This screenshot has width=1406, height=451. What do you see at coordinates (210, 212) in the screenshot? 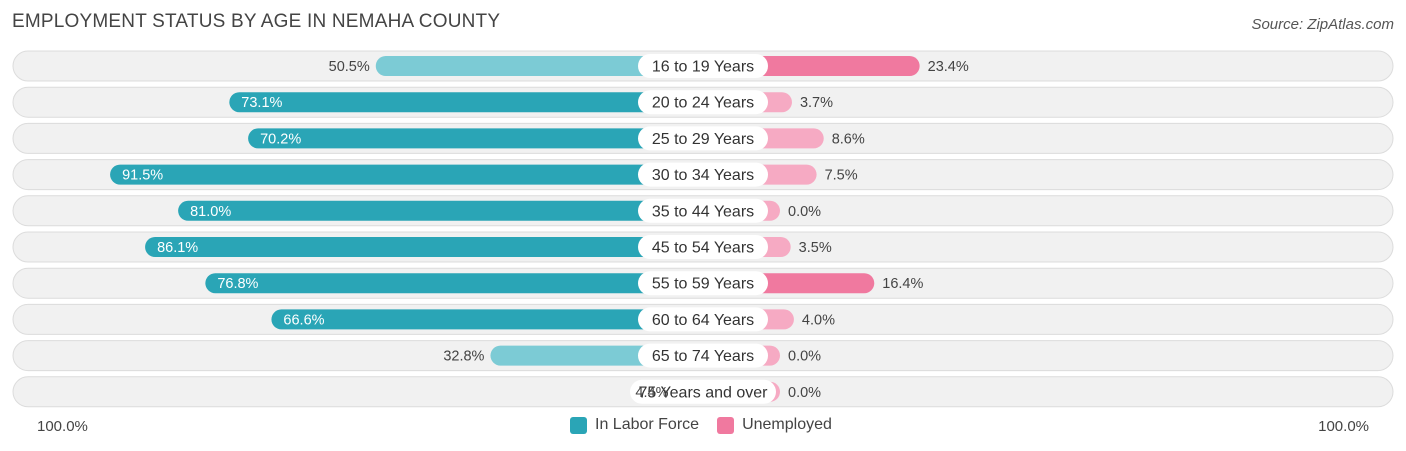
I see `value-label-labor-force: 81.0%` at bounding box center [210, 212].